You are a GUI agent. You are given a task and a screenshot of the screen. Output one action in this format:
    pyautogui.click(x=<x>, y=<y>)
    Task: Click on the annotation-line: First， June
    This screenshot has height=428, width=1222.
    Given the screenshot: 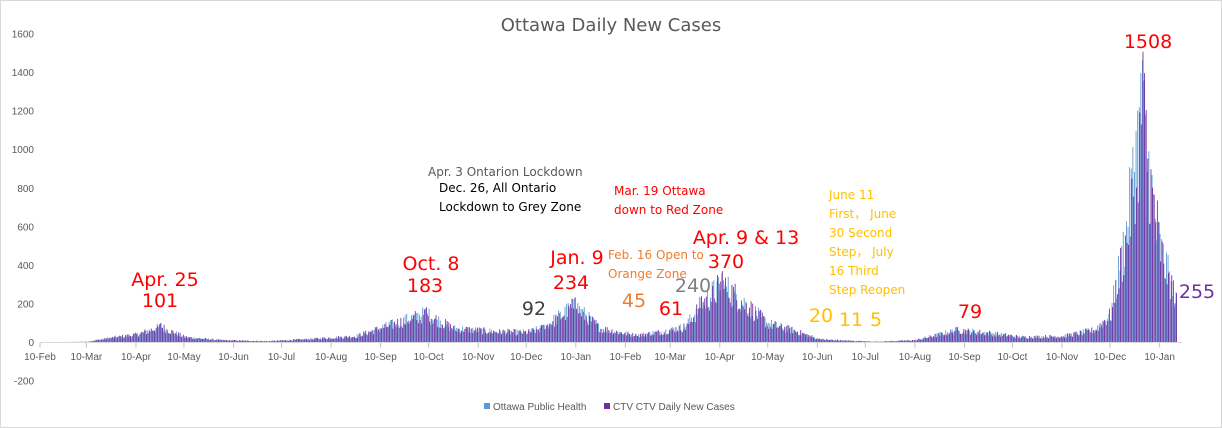 What is the action you would take?
    pyautogui.click(x=862, y=214)
    